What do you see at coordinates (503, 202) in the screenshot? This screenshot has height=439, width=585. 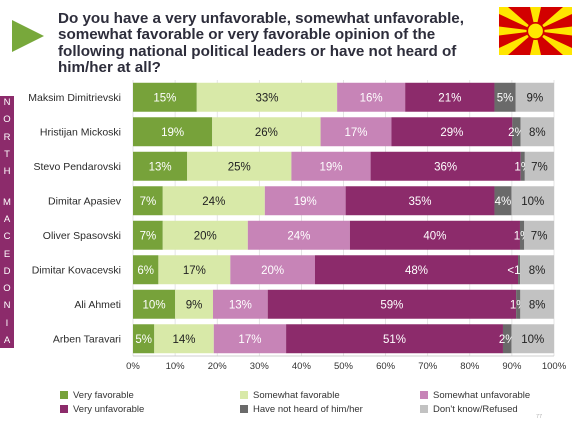 I see `data-label: 4%` at bounding box center [503, 202].